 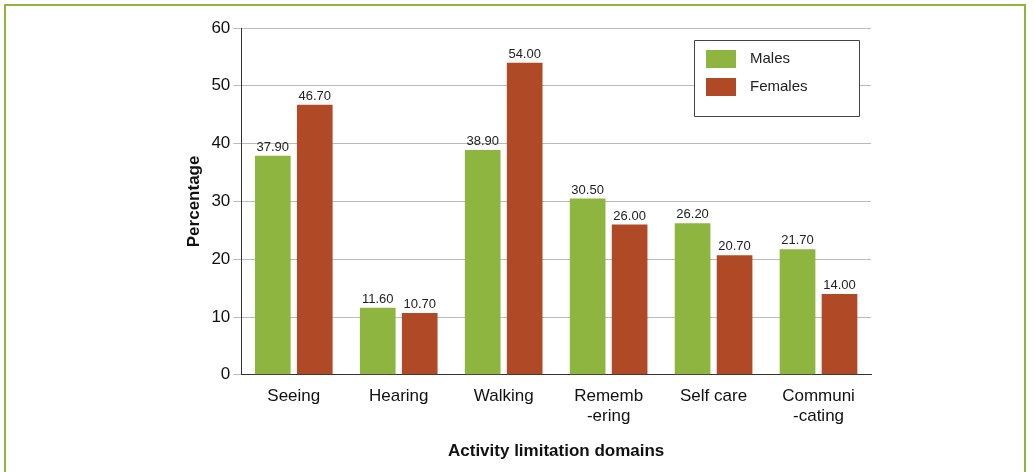 What do you see at coordinates (714, 395) in the screenshot?
I see `x-tick-label: Self care` at bounding box center [714, 395].